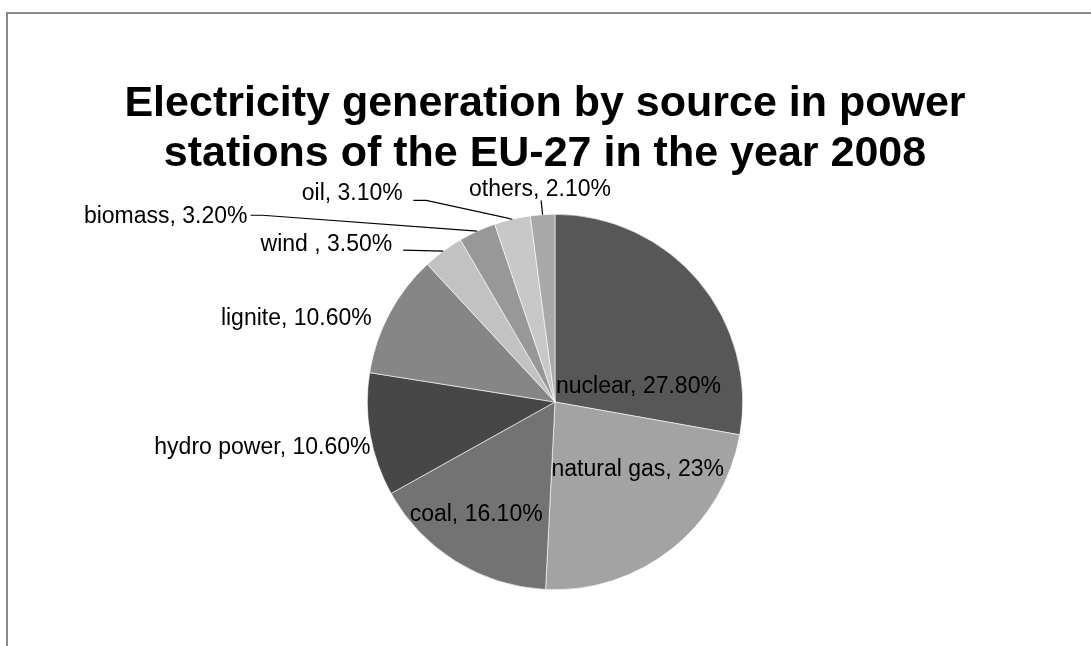  Describe the element at coordinates (638, 385) in the screenshot. I see `slice-label: nuclear, 27.80%` at that location.